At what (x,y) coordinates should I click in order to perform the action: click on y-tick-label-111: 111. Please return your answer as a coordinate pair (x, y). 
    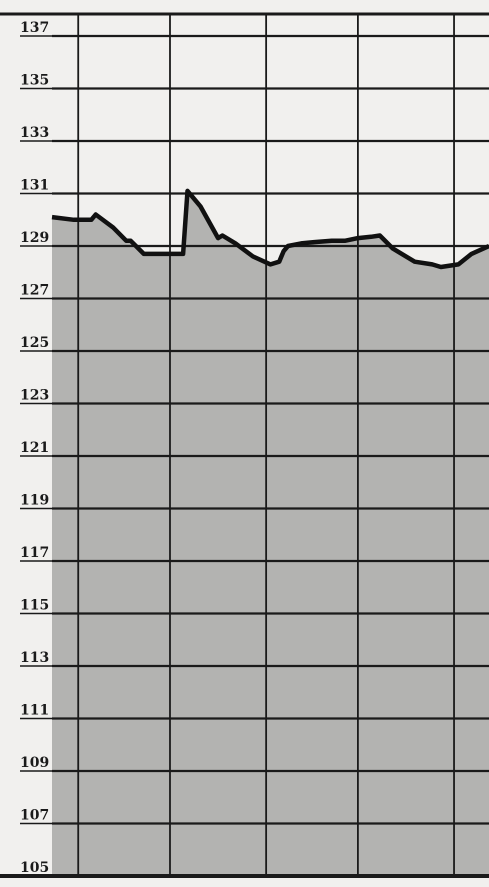
    Looking at the image, I should click on (34, 711).